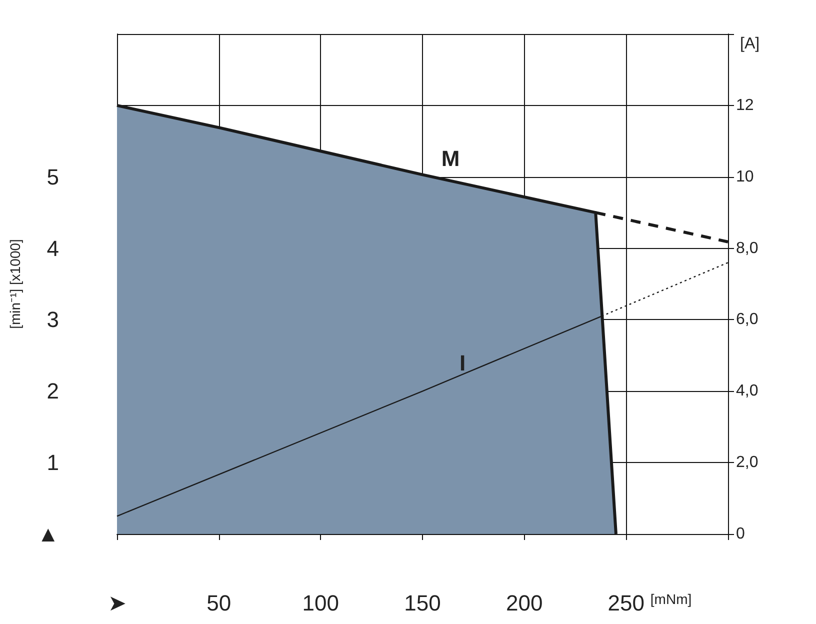 The image size is (816, 624). What do you see at coordinates (52, 177) in the screenshot?
I see `y-tick-label: 5` at bounding box center [52, 177].